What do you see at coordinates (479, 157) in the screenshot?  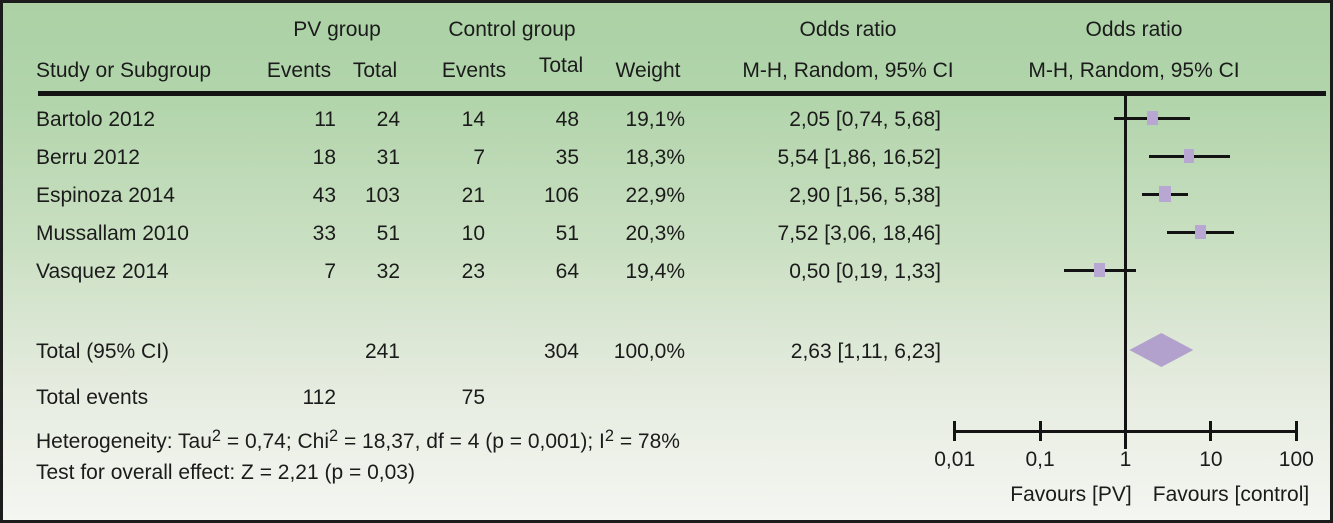 I see `cell-events-control: 7` at bounding box center [479, 157].